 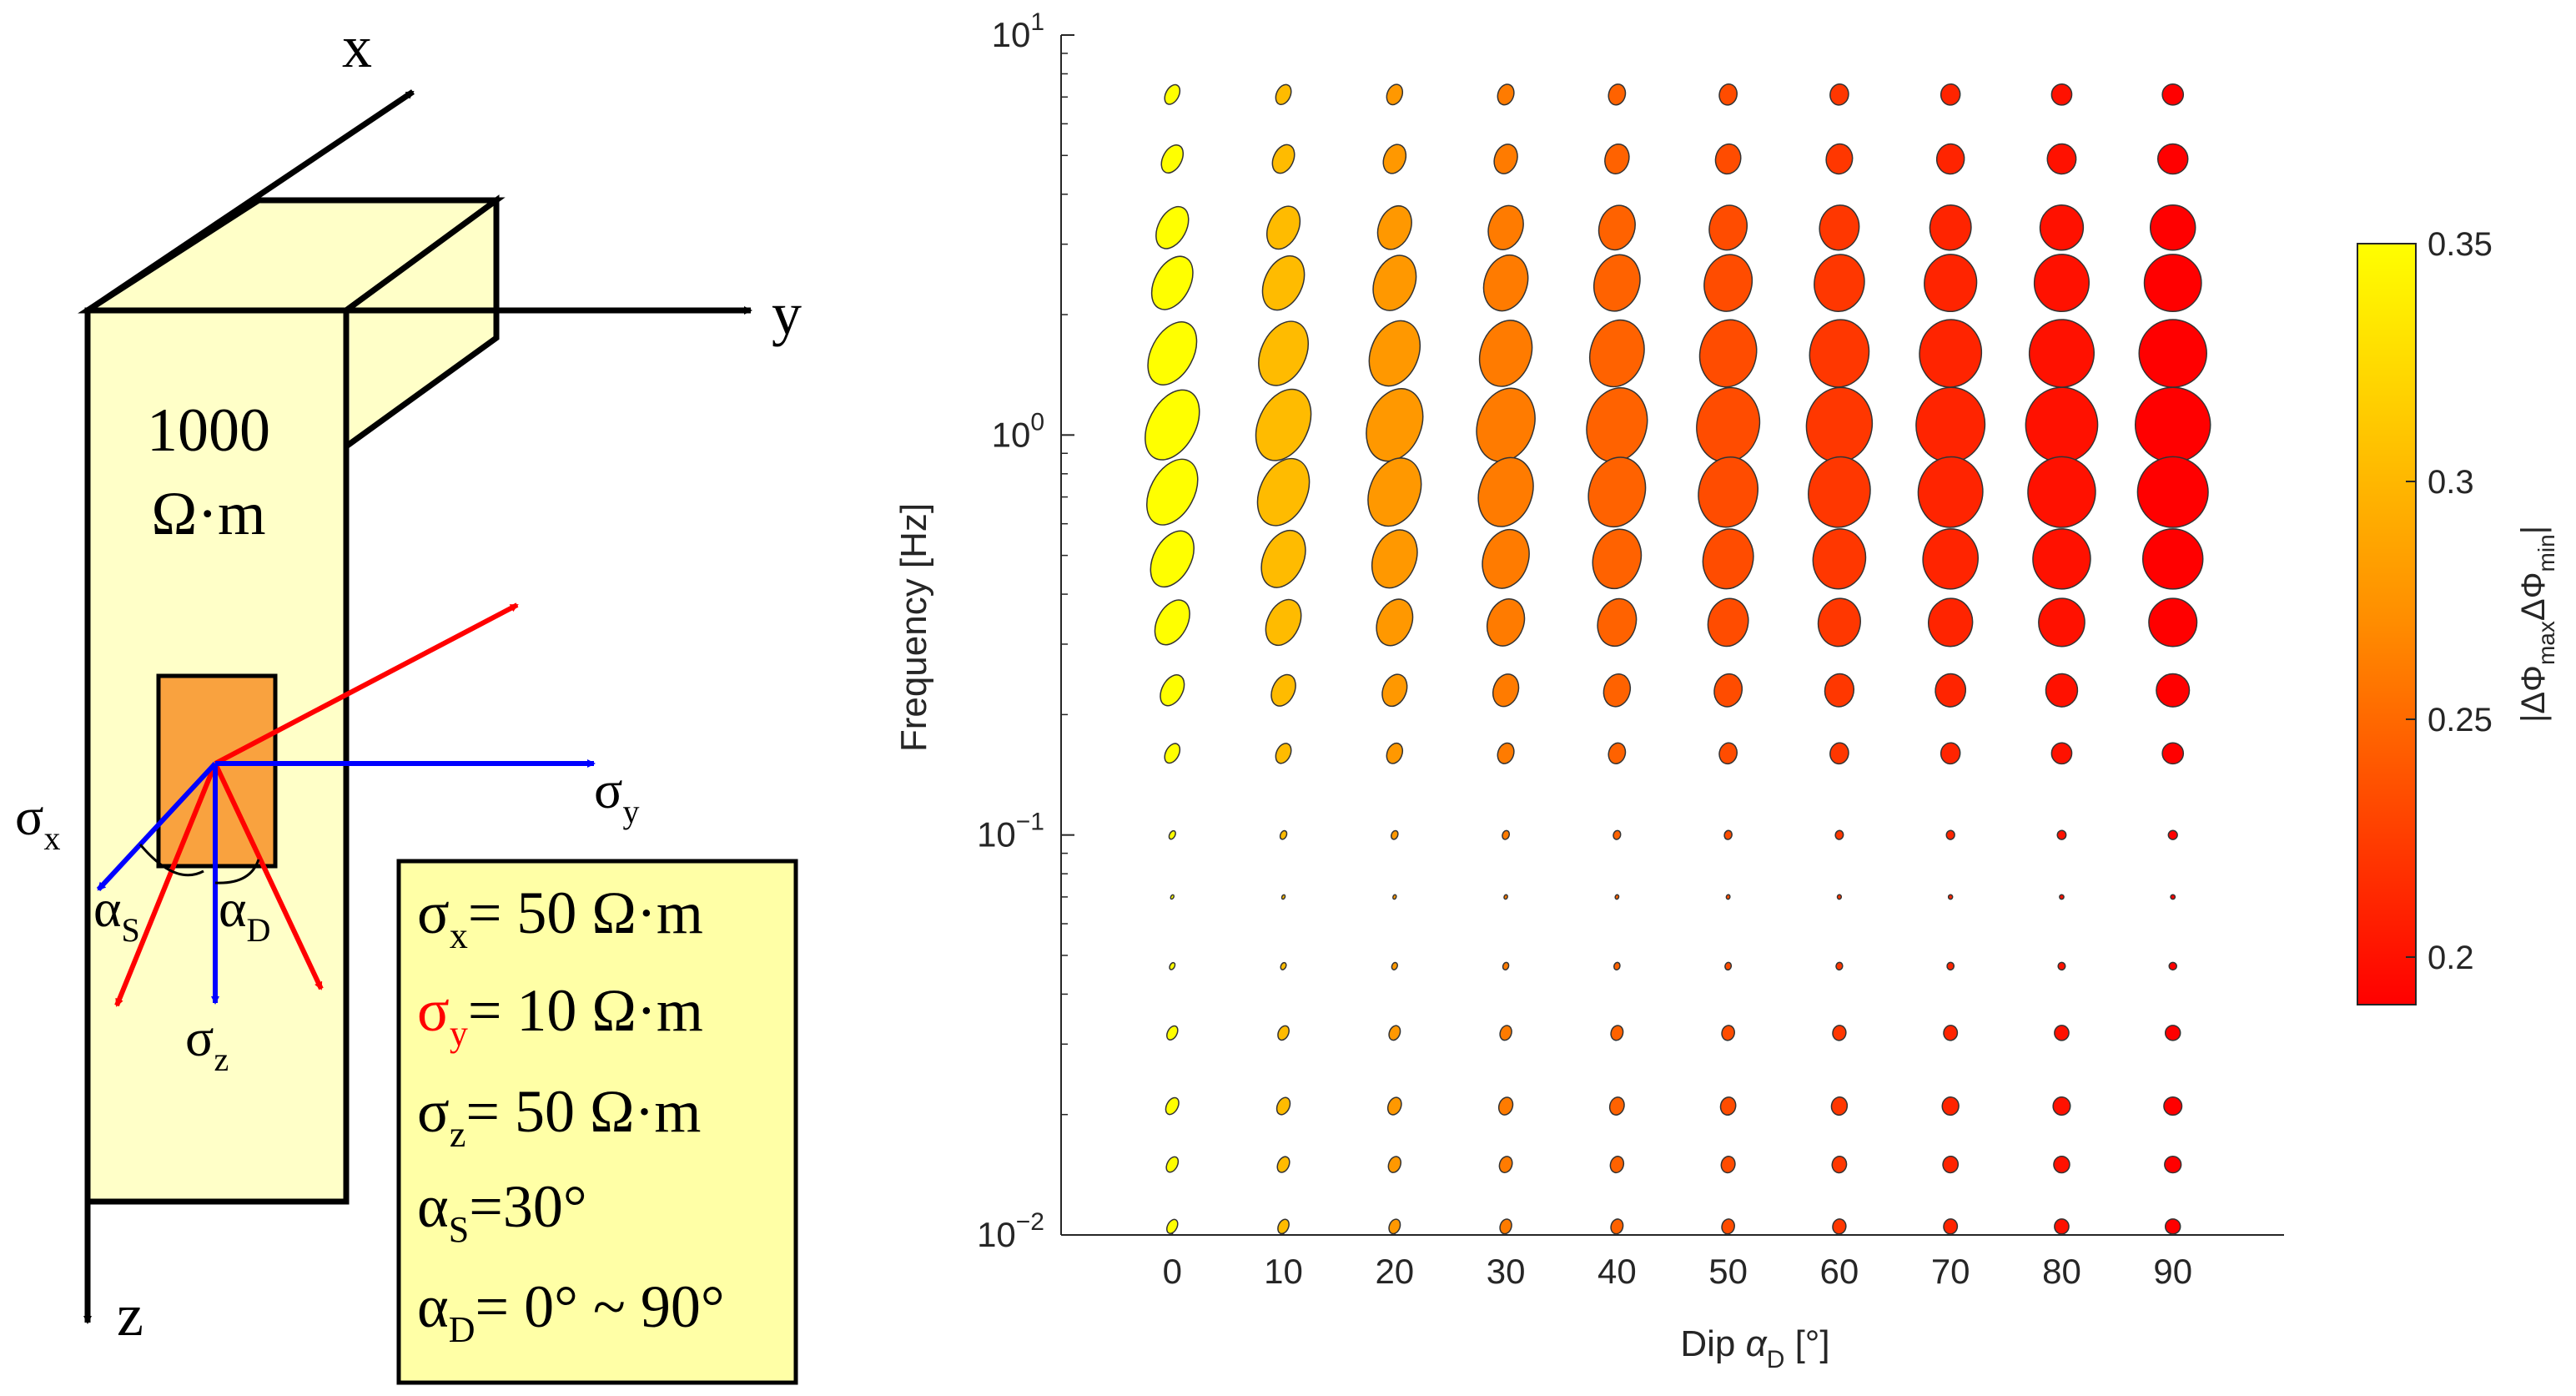 What do you see at coordinates (116, 914) in the screenshot?
I see `alpha-s-label: αS` at bounding box center [116, 914].